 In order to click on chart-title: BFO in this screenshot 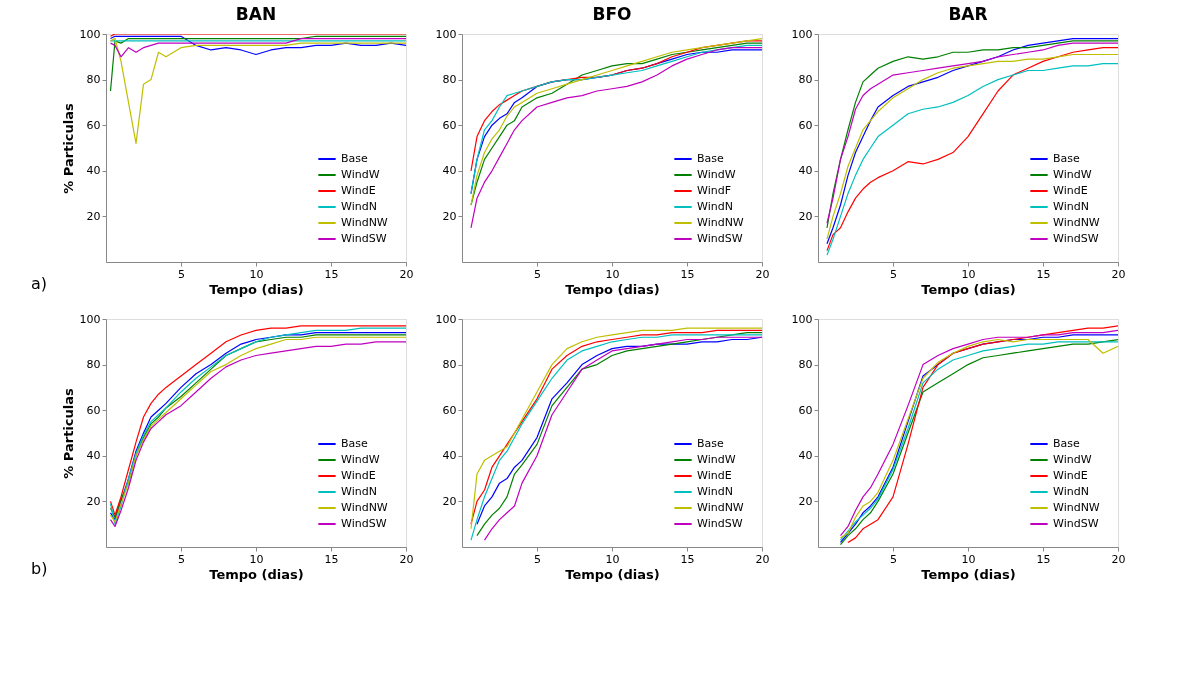, I will do `click(612, 14)`.